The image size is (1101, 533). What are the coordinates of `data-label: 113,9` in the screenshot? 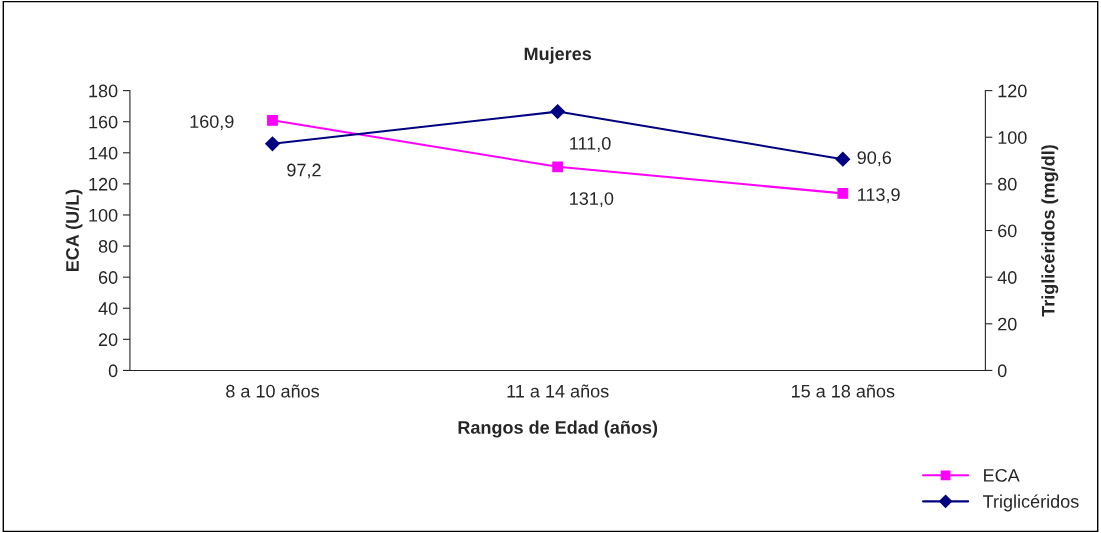 It's located at (879, 196).